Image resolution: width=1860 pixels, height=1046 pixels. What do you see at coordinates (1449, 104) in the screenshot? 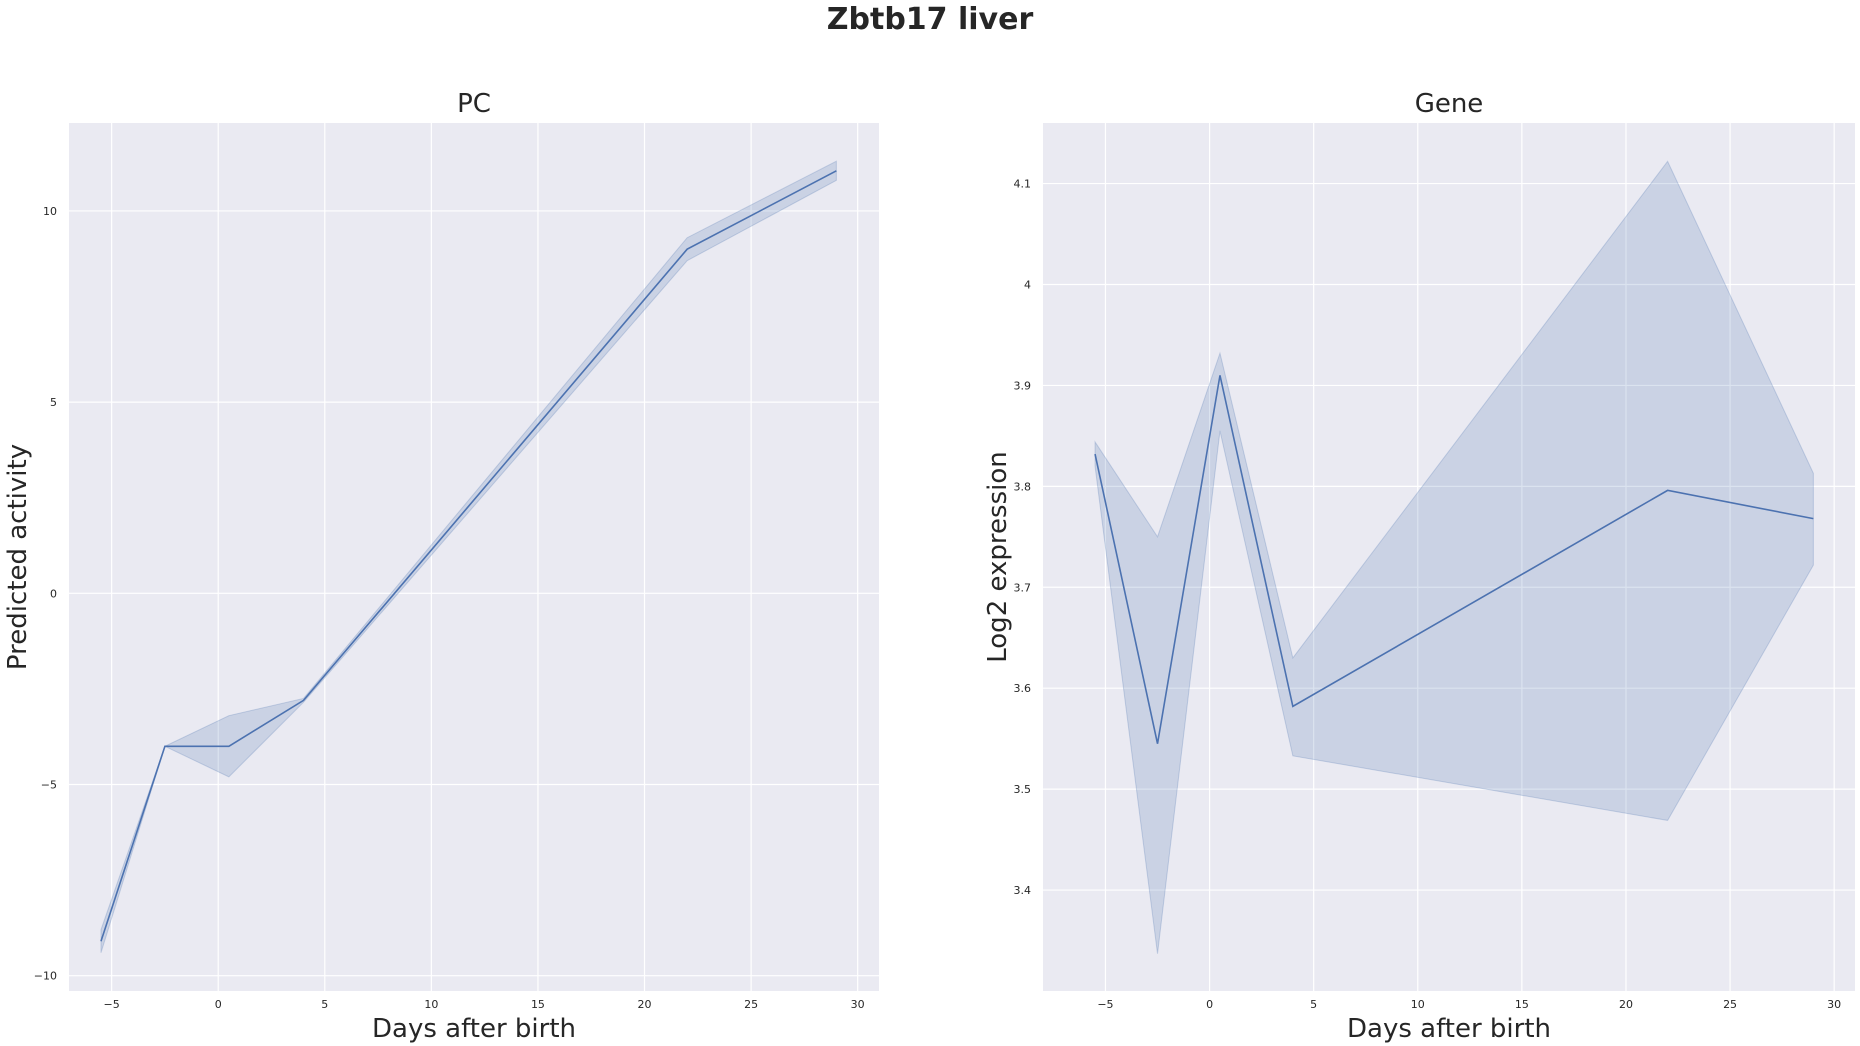
I see `panel-title: Gene` at bounding box center [1449, 104].